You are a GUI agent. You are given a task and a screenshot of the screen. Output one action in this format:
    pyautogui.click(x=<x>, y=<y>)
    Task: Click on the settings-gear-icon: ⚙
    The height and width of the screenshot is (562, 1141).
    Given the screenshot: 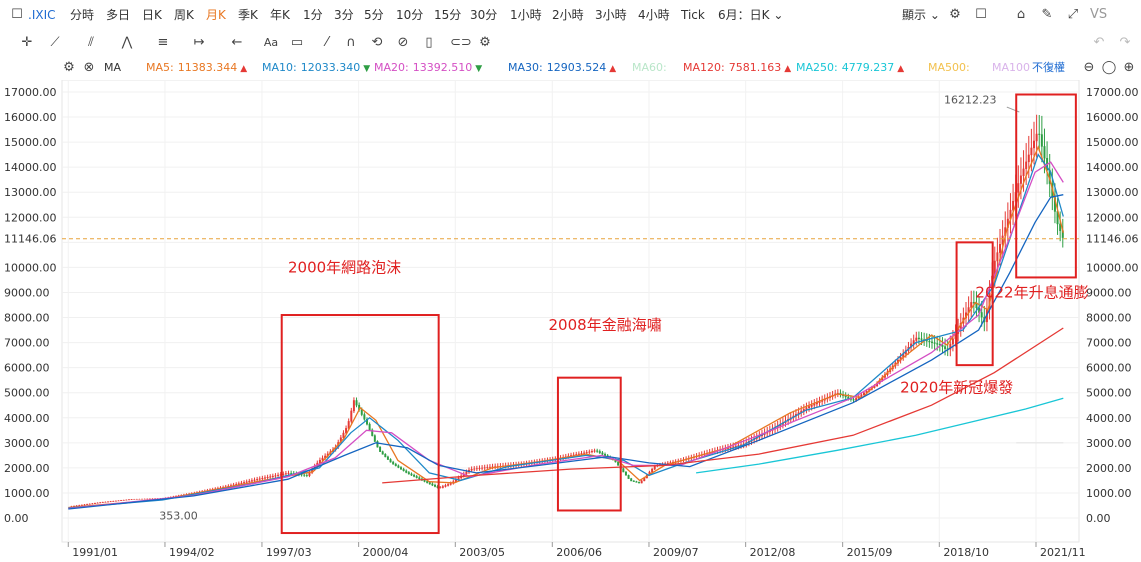 What is the action you would take?
    pyautogui.click(x=955, y=14)
    